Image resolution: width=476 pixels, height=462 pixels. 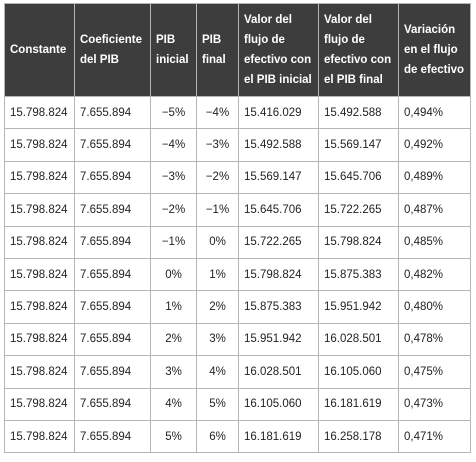 What do you see at coordinates (217, 112) in the screenshot?
I see `pib-final-cell: −4%` at bounding box center [217, 112].